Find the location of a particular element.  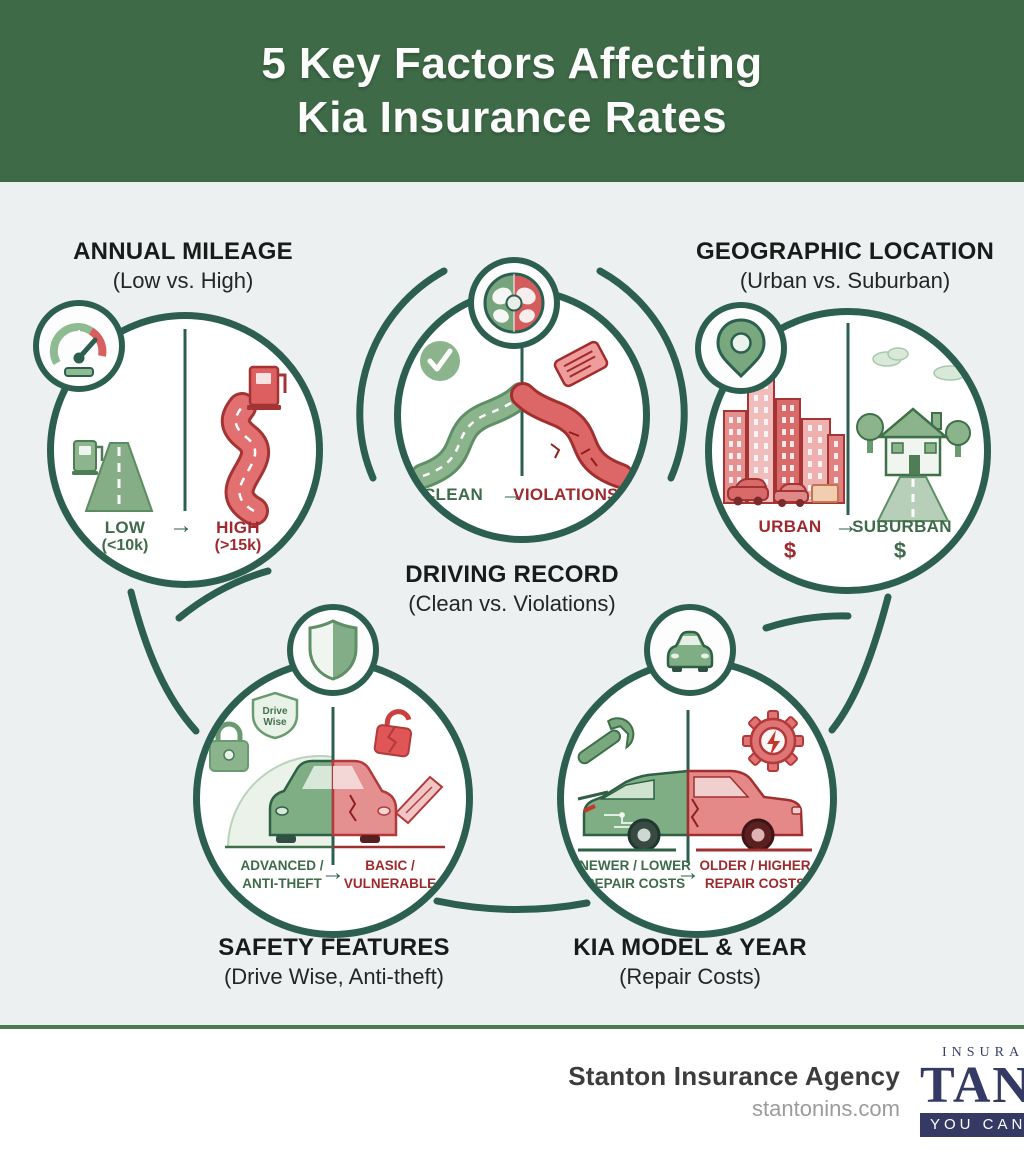

suburb-icon is located at coordinates (913, 434).